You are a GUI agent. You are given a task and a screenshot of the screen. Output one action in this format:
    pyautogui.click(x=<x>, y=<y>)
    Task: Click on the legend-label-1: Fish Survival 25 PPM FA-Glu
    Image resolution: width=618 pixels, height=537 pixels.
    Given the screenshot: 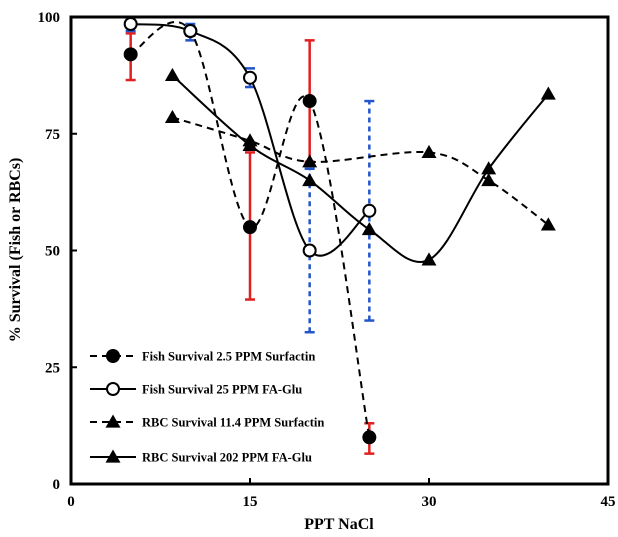 What is the action you would take?
    pyautogui.click(x=222, y=390)
    